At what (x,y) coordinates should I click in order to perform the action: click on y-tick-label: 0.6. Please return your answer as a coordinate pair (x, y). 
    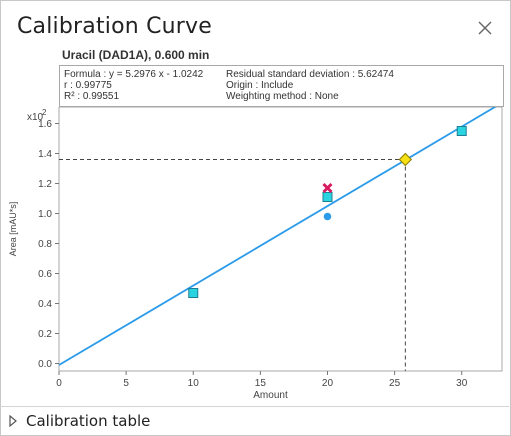
    Looking at the image, I should click on (45, 274).